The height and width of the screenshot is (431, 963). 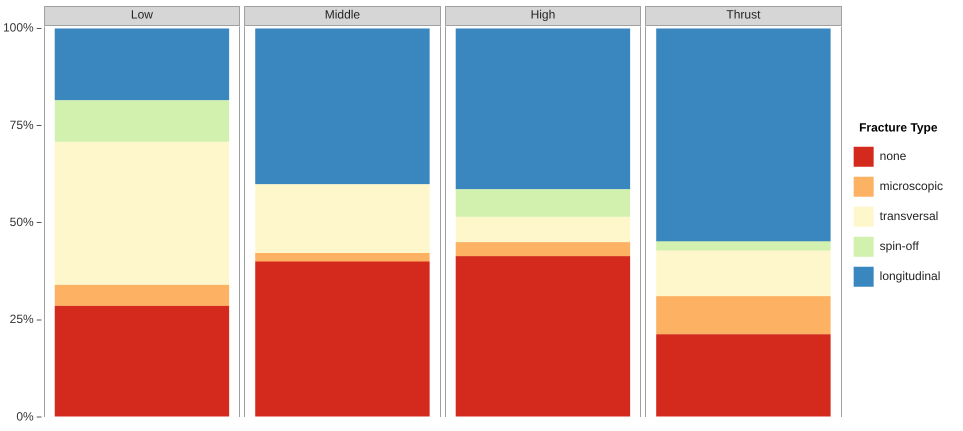 What do you see at coordinates (744, 15) in the screenshot?
I see `x-tick-label: Thrust` at bounding box center [744, 15].